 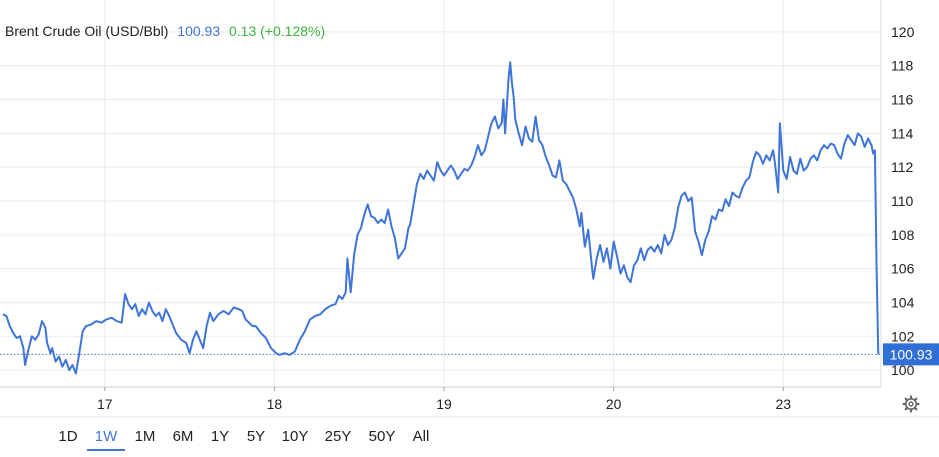 What do you see at coordinates (902, 100) in the screenshot?
I see `y-tick-label: 116` at bounding box center [902, 100].